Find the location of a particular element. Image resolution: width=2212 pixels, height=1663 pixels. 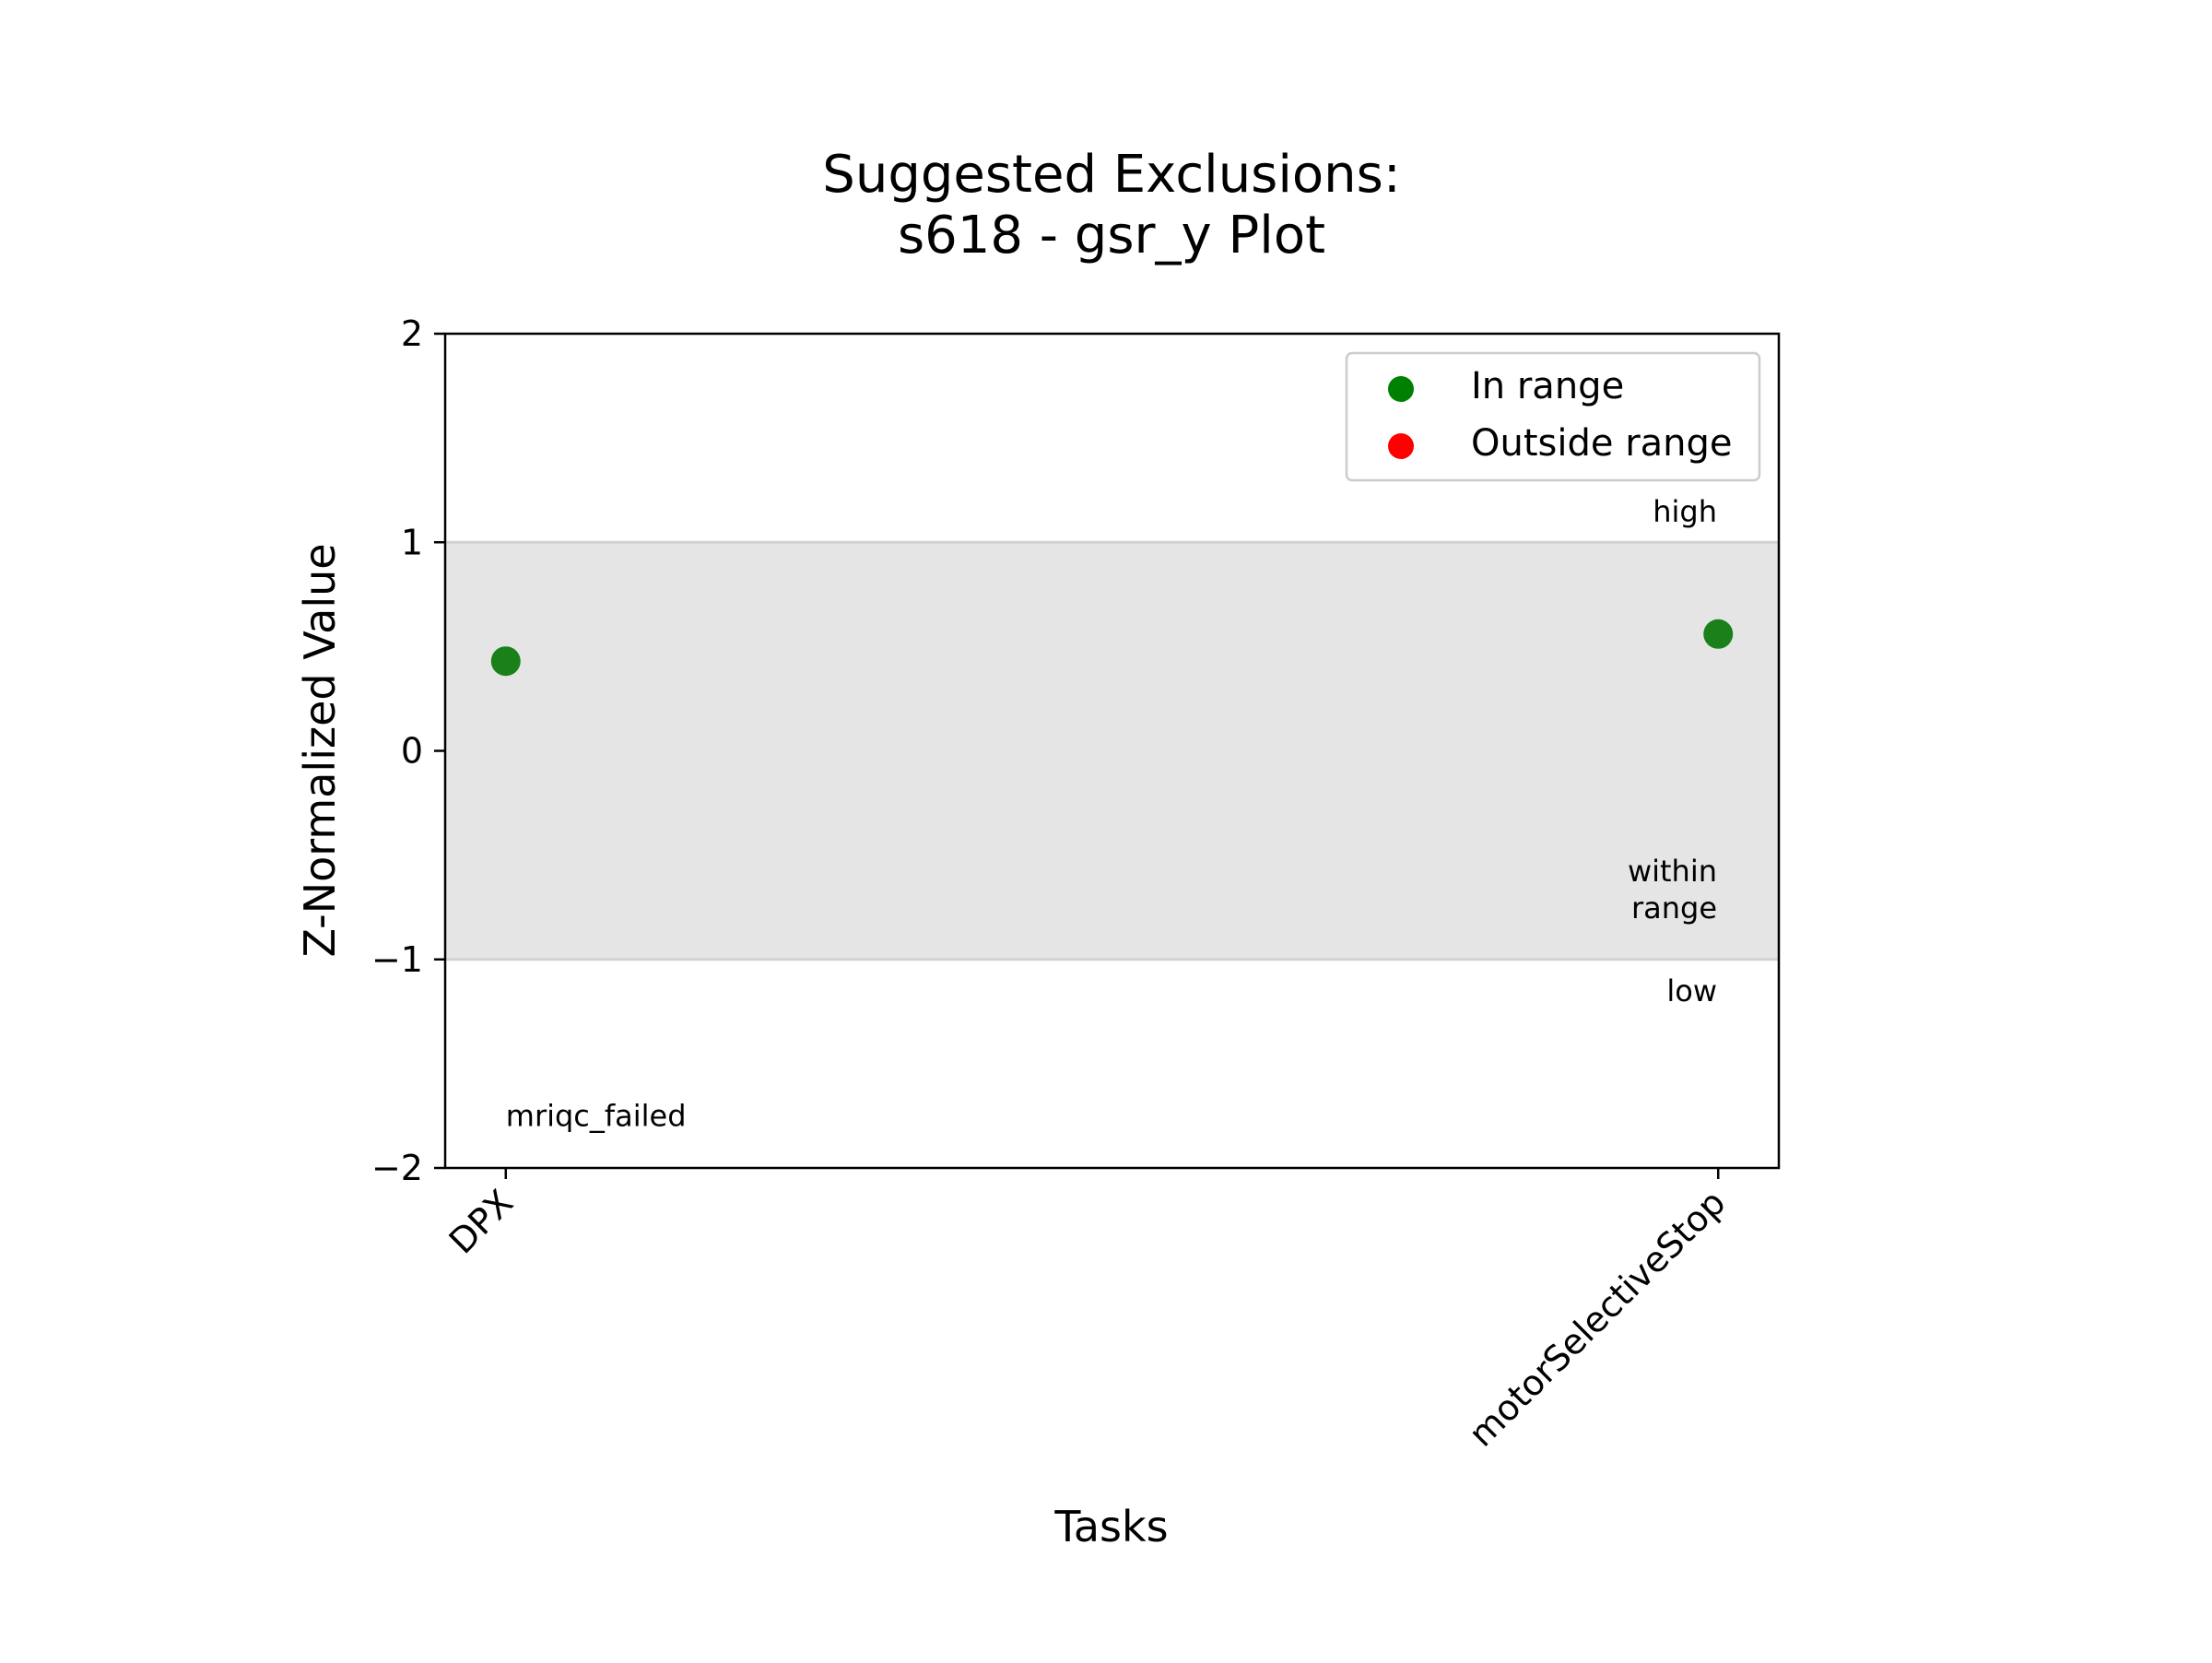

x-axis-label: Tasks is located at coordinates (1110, 1526).